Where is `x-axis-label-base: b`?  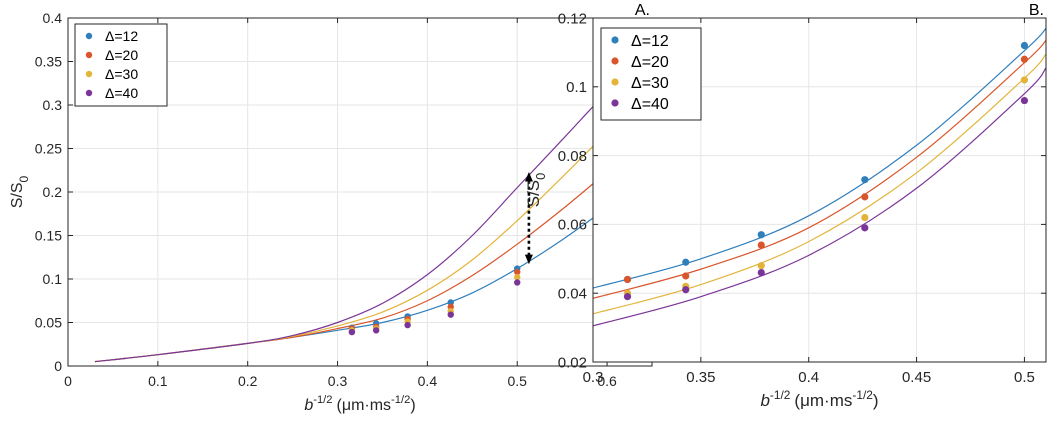 x-axis-label-base: b is located at coordinates (764, 400).